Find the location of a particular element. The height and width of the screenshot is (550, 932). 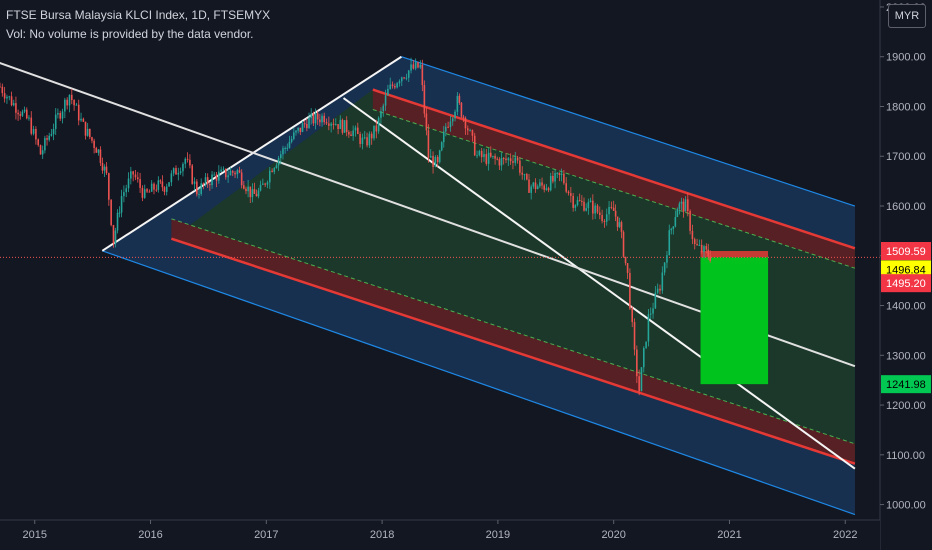

price-tag-bg is located at coordinates (906, 384).